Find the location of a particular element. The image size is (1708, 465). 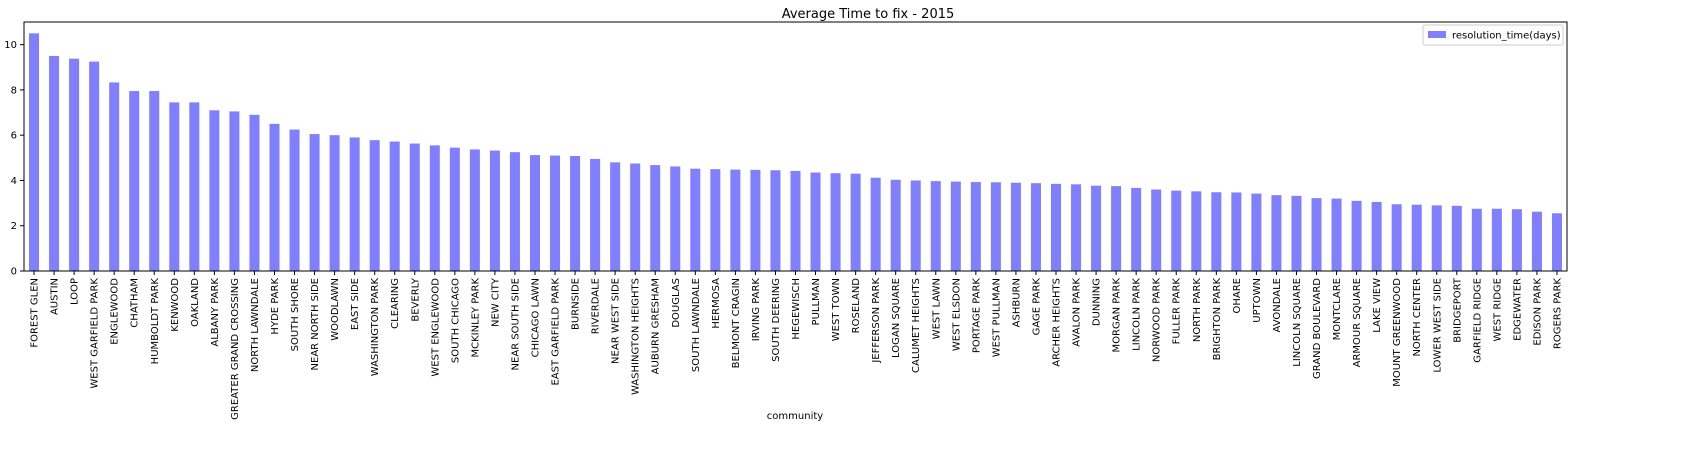

x-tick-label: ENGLEWOOD is located at coordinates (115, 311).